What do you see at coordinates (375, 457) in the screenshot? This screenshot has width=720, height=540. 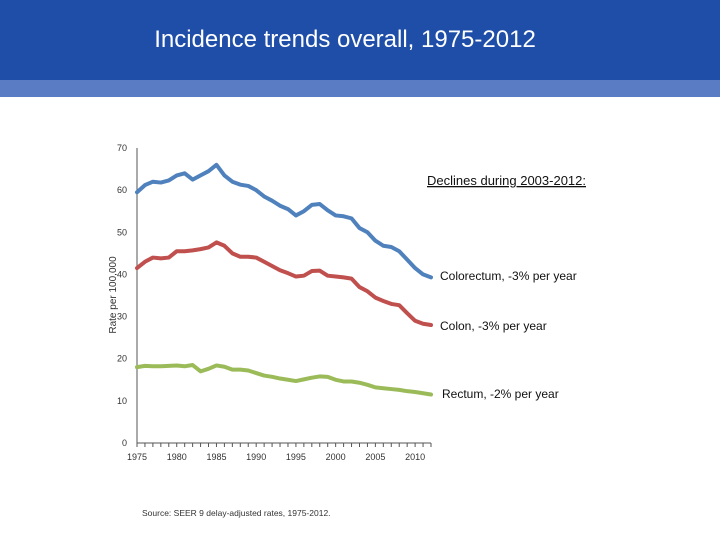 I see `x-tick-label: 2005` at bounding box center [375, 457].